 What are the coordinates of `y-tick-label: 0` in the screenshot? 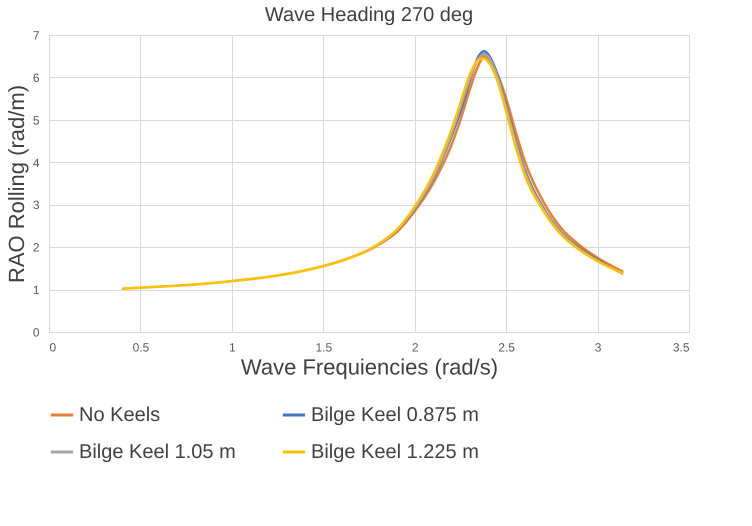 It's located at (36, 333).